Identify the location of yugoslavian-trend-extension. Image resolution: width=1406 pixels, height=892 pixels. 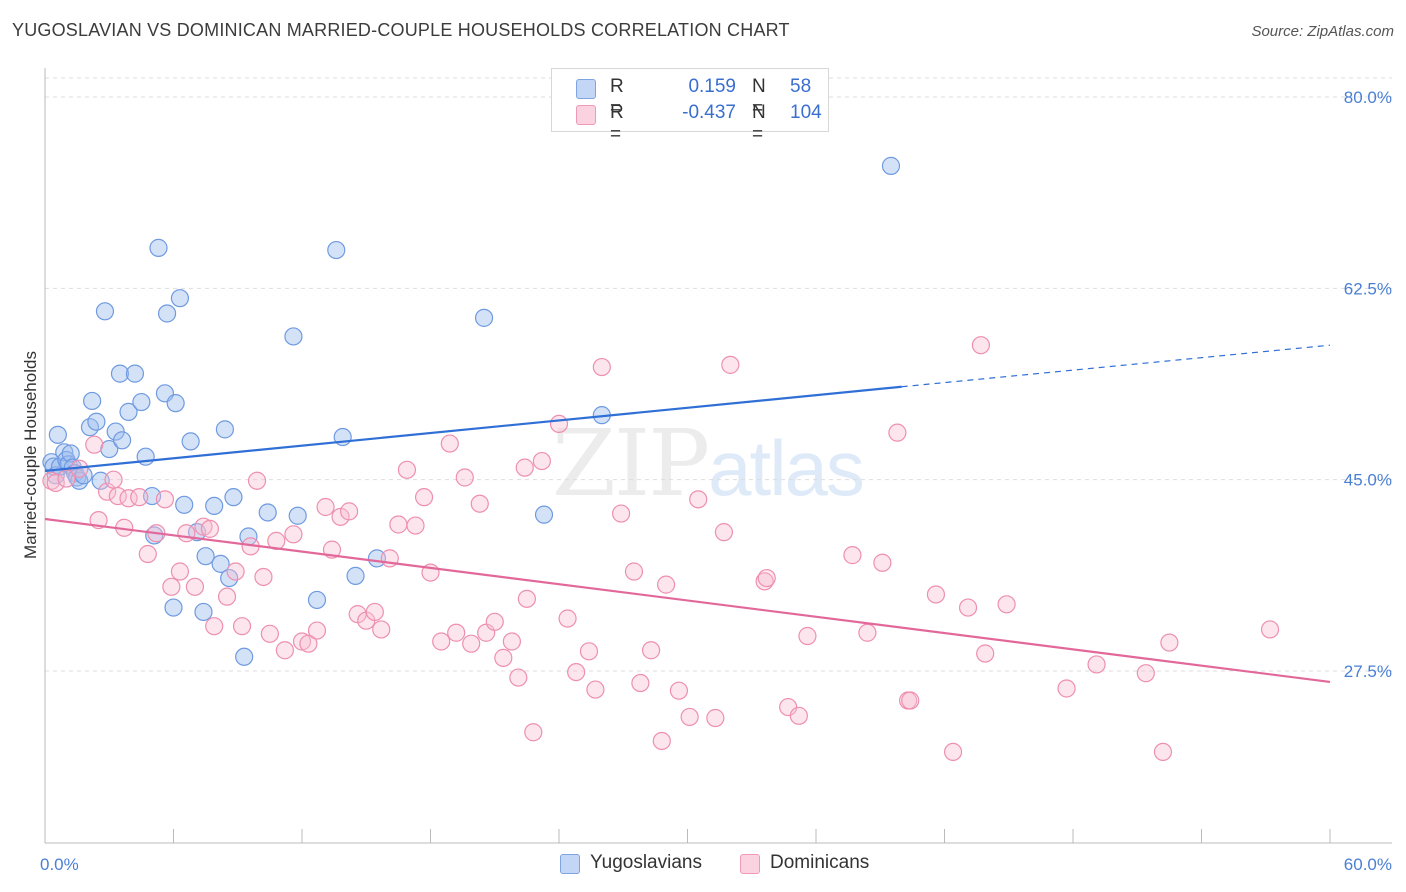
(1116, 366).